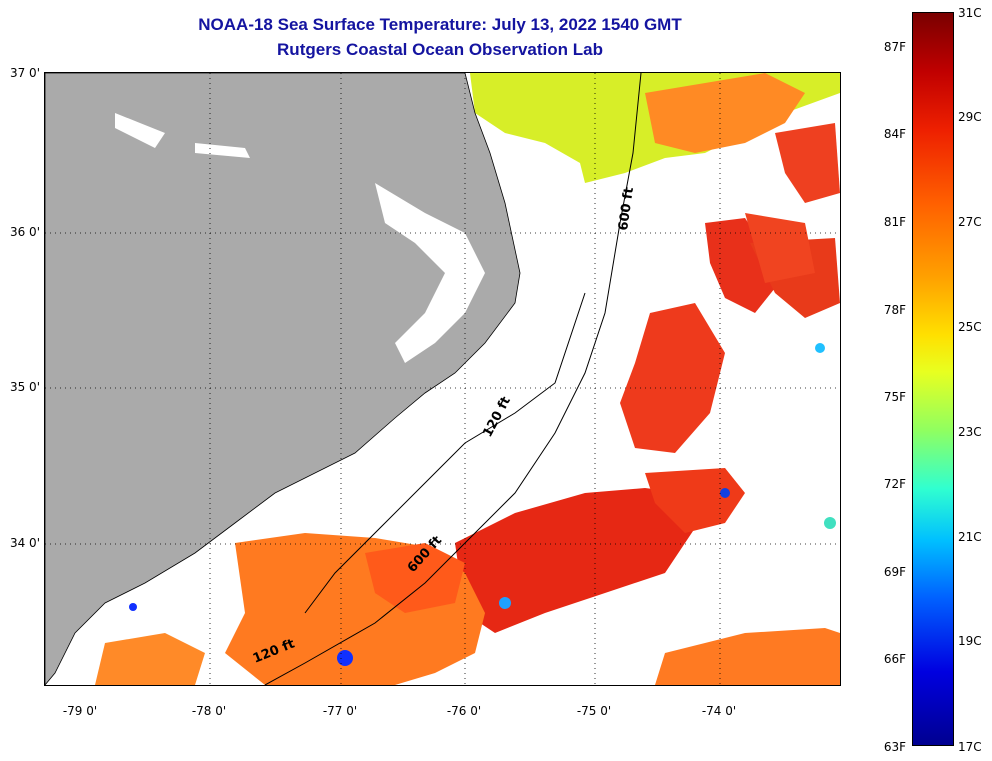 The width and height of the screenshot is (992, 761). I want to click on lon-label-79: -79 0', so click(80, 711).